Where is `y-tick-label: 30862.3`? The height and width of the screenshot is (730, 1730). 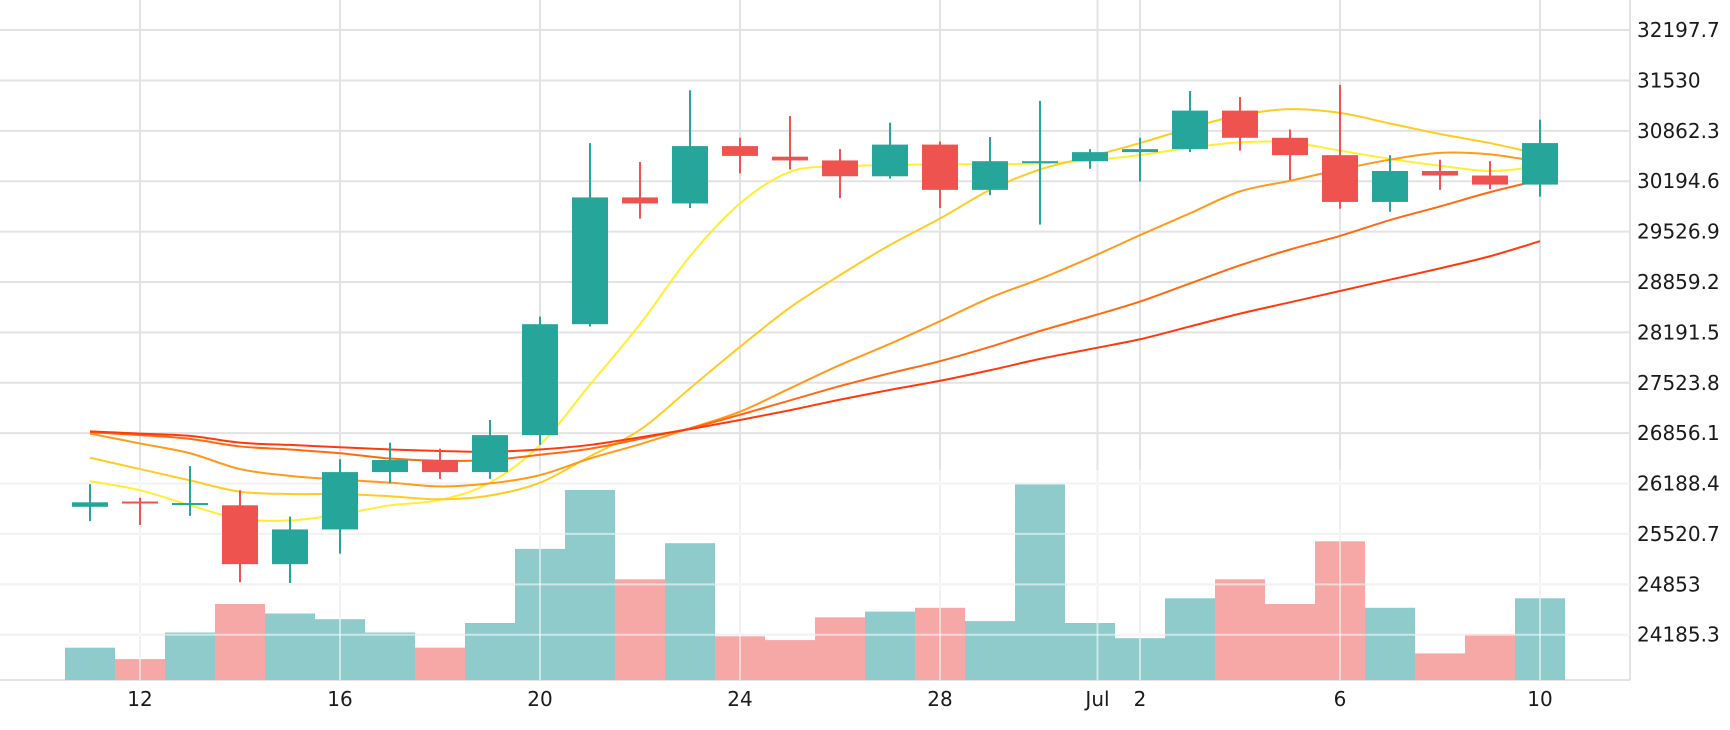
y-tick-label: 30862.3 is located at coordinates (1678, 131).